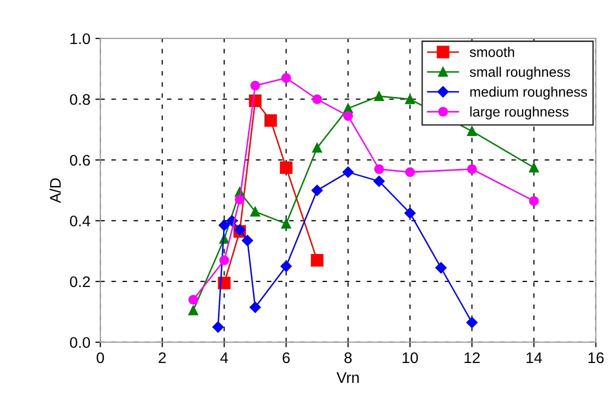 The width and height of the screenshot is (608, 405). Describe the element at coordinates (80, 282) in the screenshot. I see `y-tick-label: 0.2` at that location.